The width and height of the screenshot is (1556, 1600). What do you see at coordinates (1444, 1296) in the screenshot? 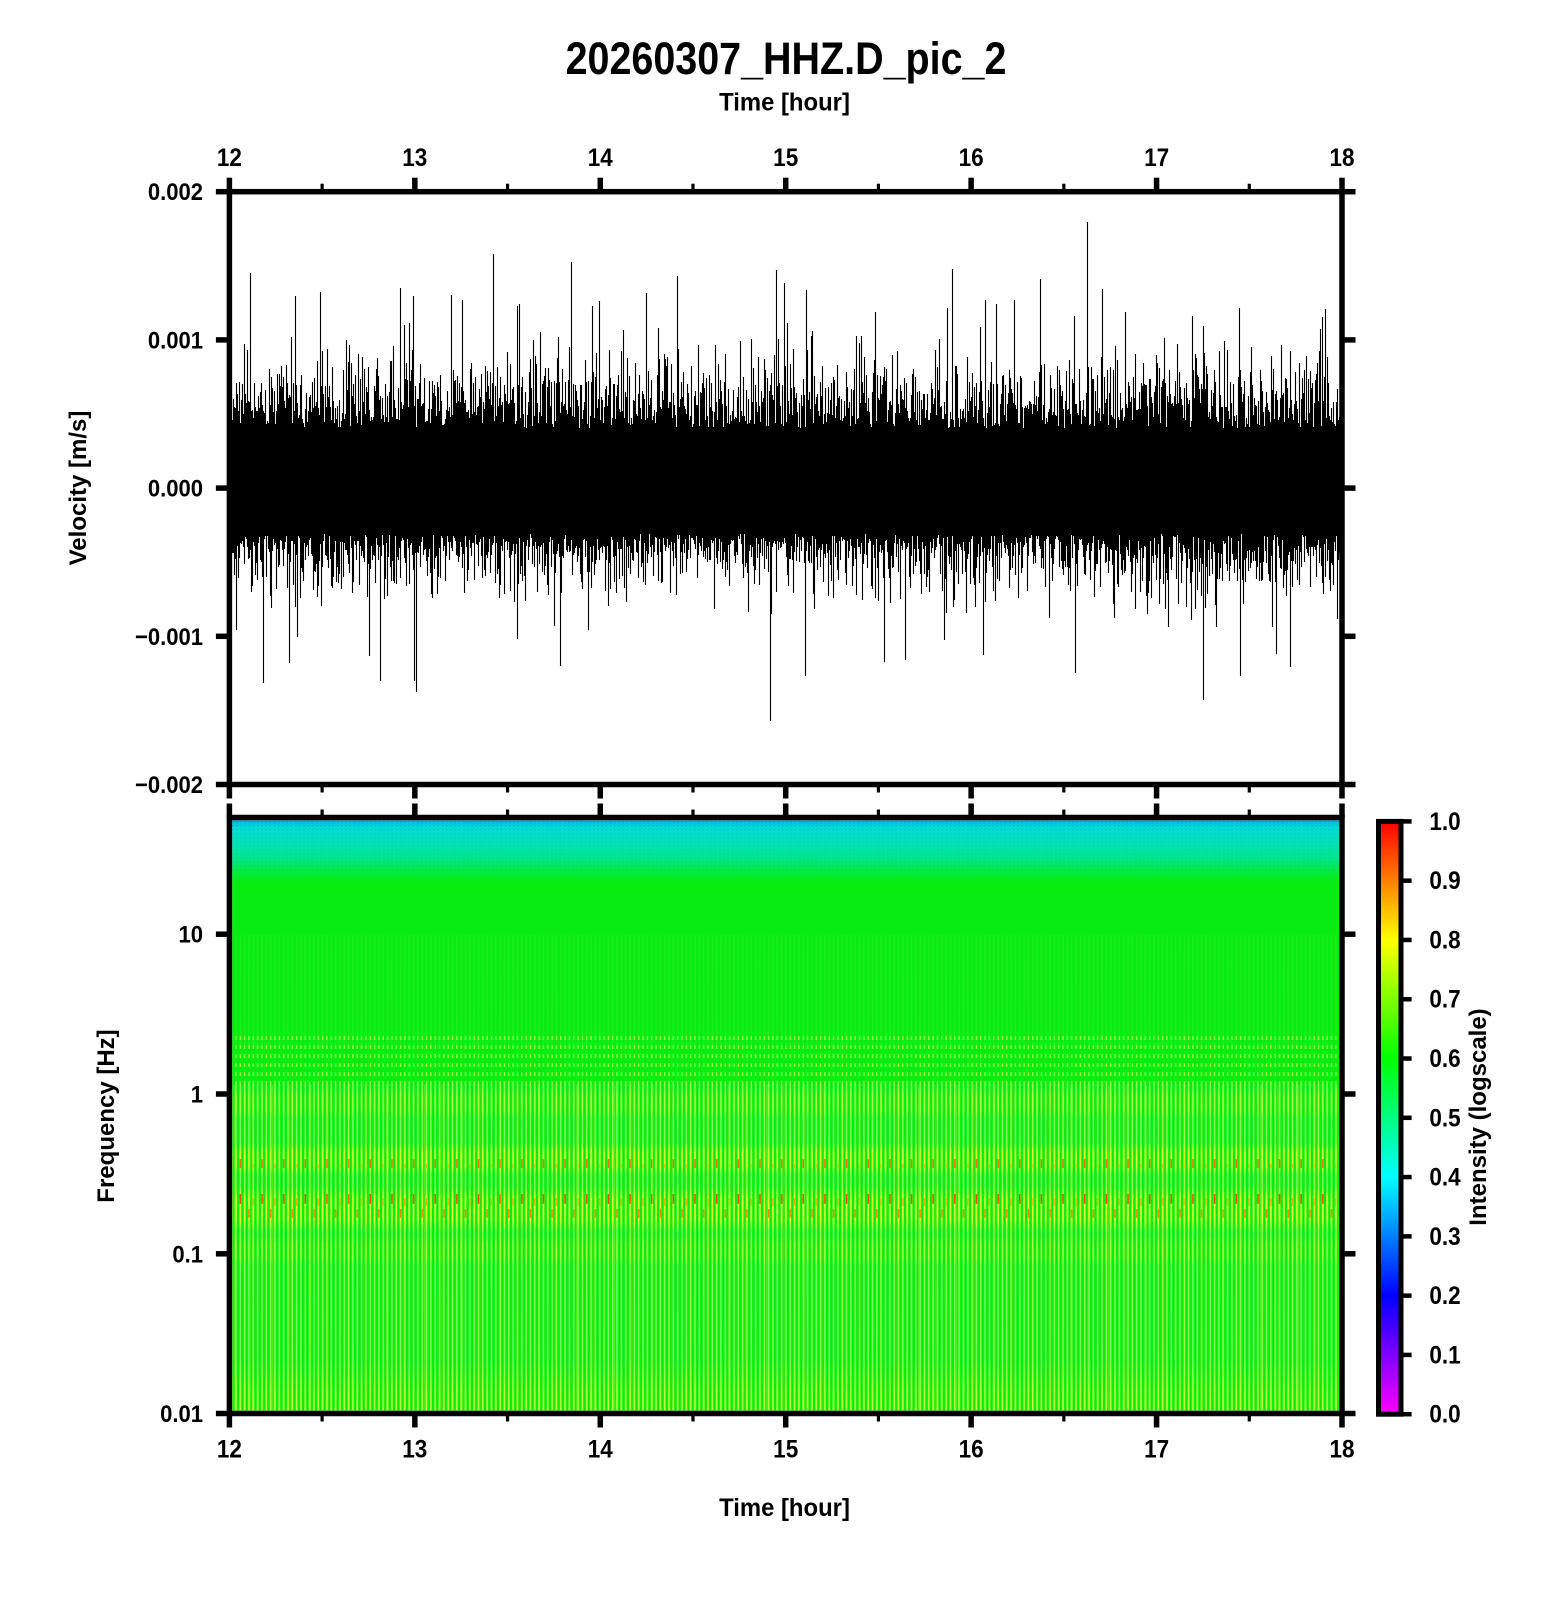
I see `svg-text: 0.2` at bounding box center [1444, 1296].